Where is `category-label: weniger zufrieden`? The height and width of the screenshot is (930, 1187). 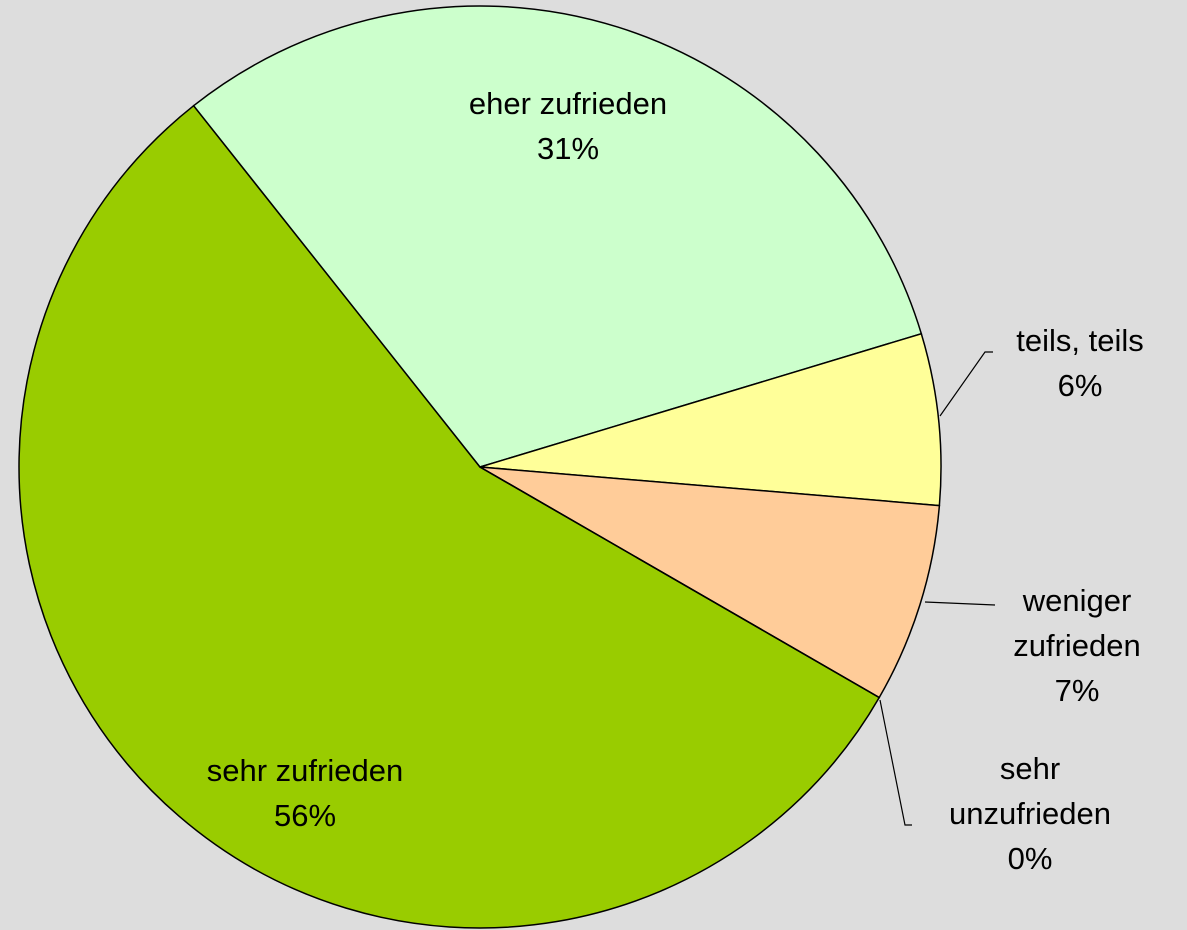 category-label: weniger zufrieden is located at coordinates (1077, 623).